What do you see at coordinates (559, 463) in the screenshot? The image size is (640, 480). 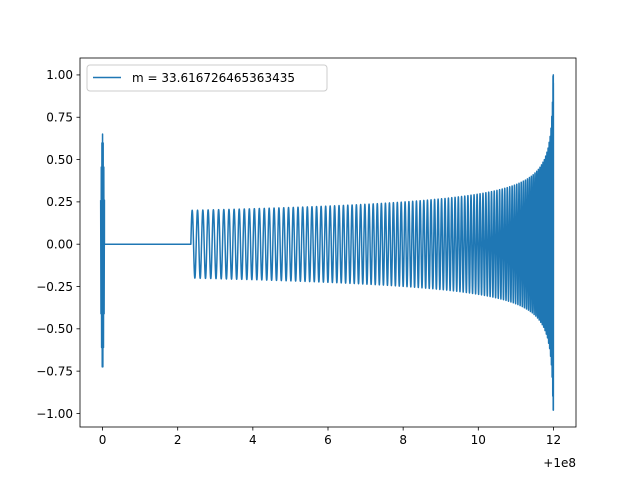 I see `x-offset-label: +1e8` at bounding box center [559, 463].